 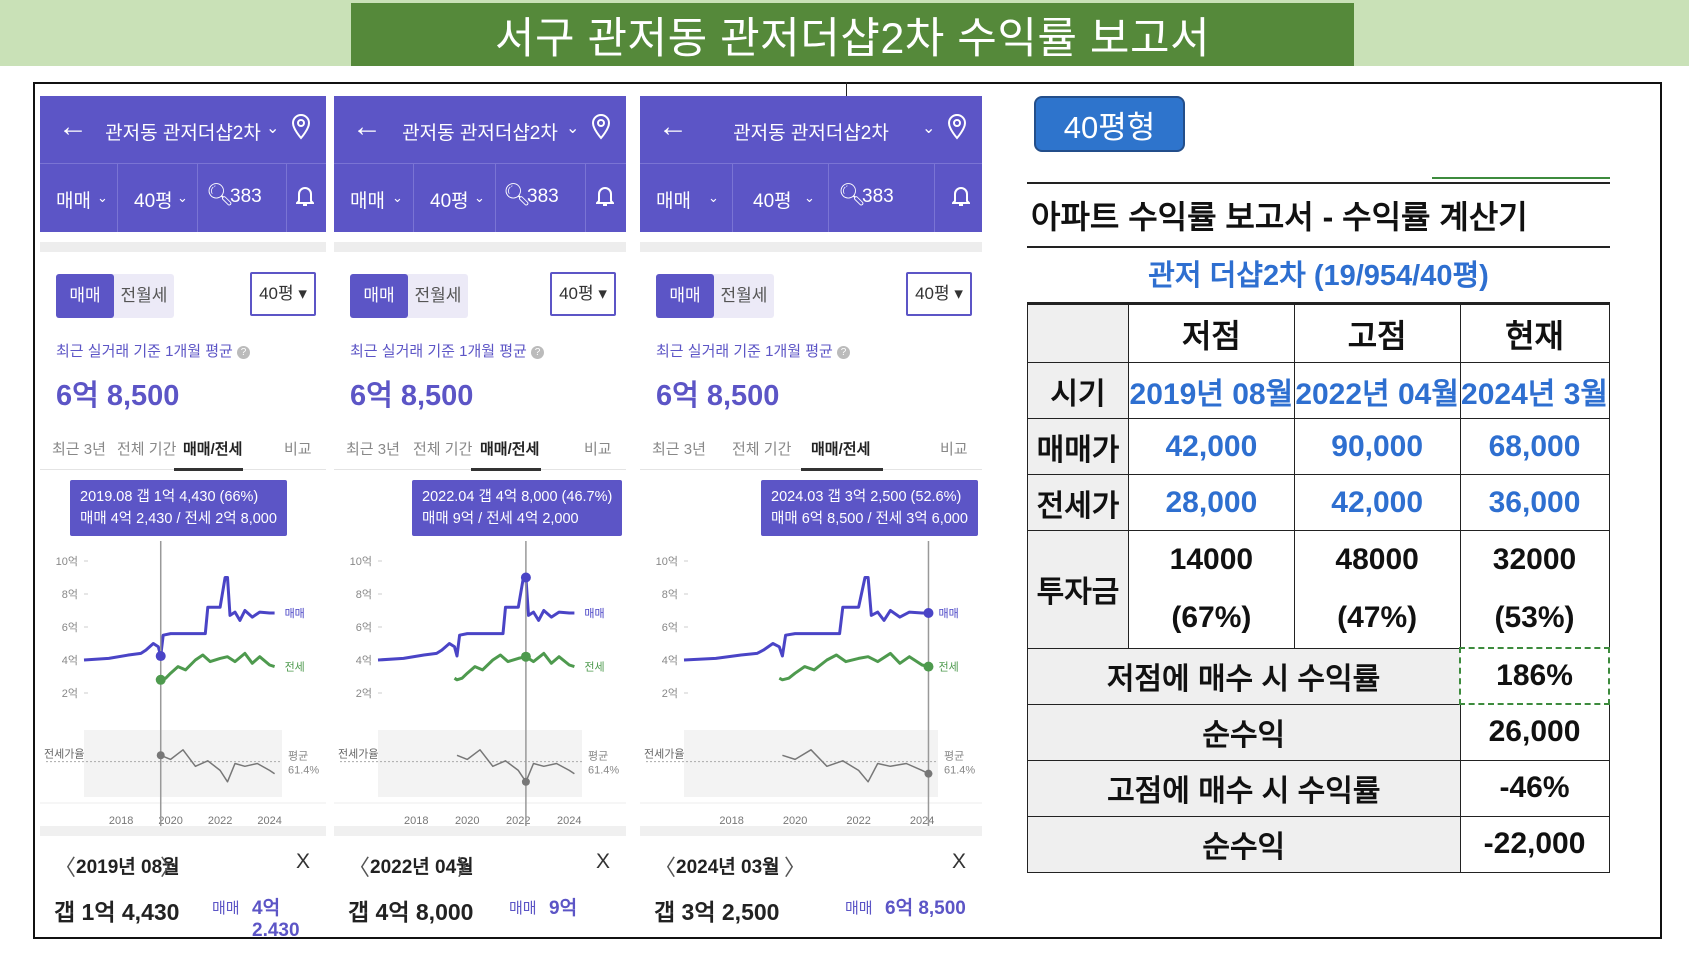 I want to click on y-tick-label: 8억, so click(x=70, y=594).